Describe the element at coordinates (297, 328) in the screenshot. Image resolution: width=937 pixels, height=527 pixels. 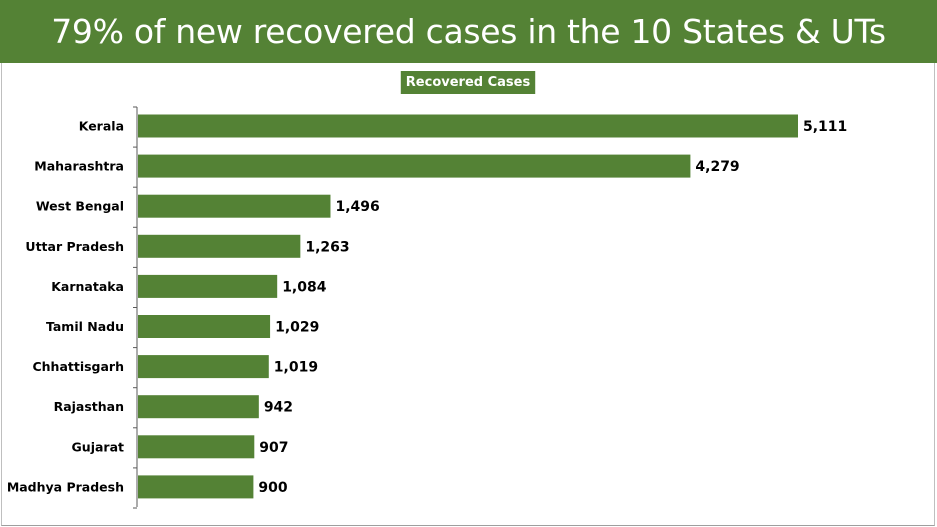
I see `data-label: 1,029` at that location.